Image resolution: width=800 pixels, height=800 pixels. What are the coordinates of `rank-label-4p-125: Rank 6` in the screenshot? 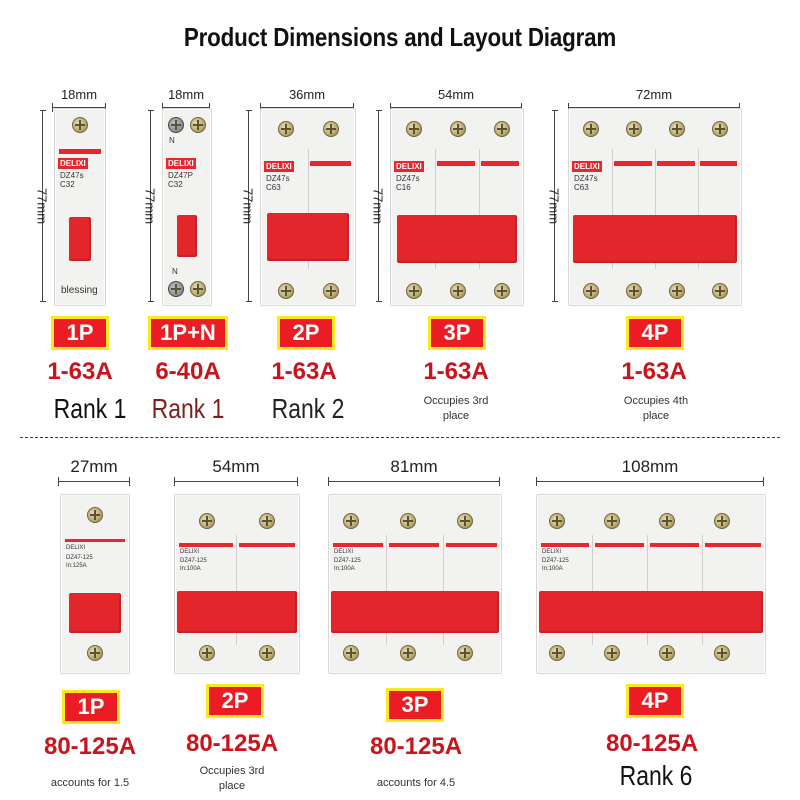 It's located at (656, 775).